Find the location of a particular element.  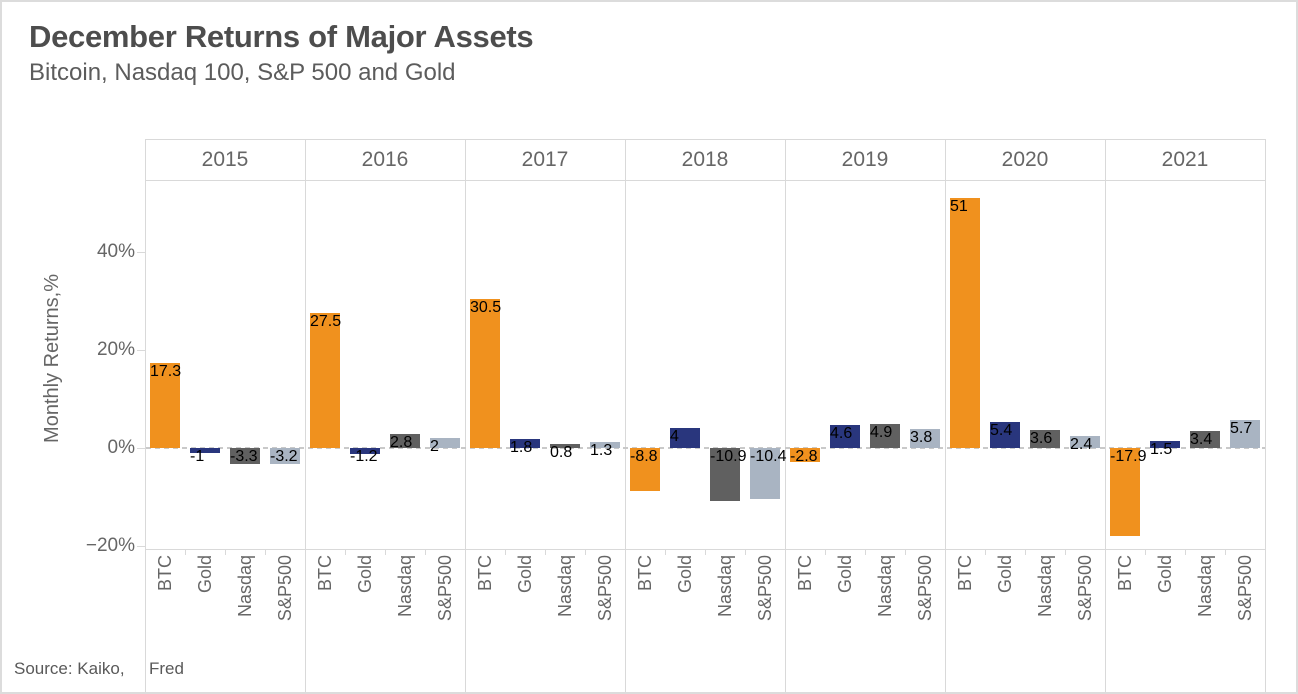

source-note-value: Fred is located at coordinates (166, 668).